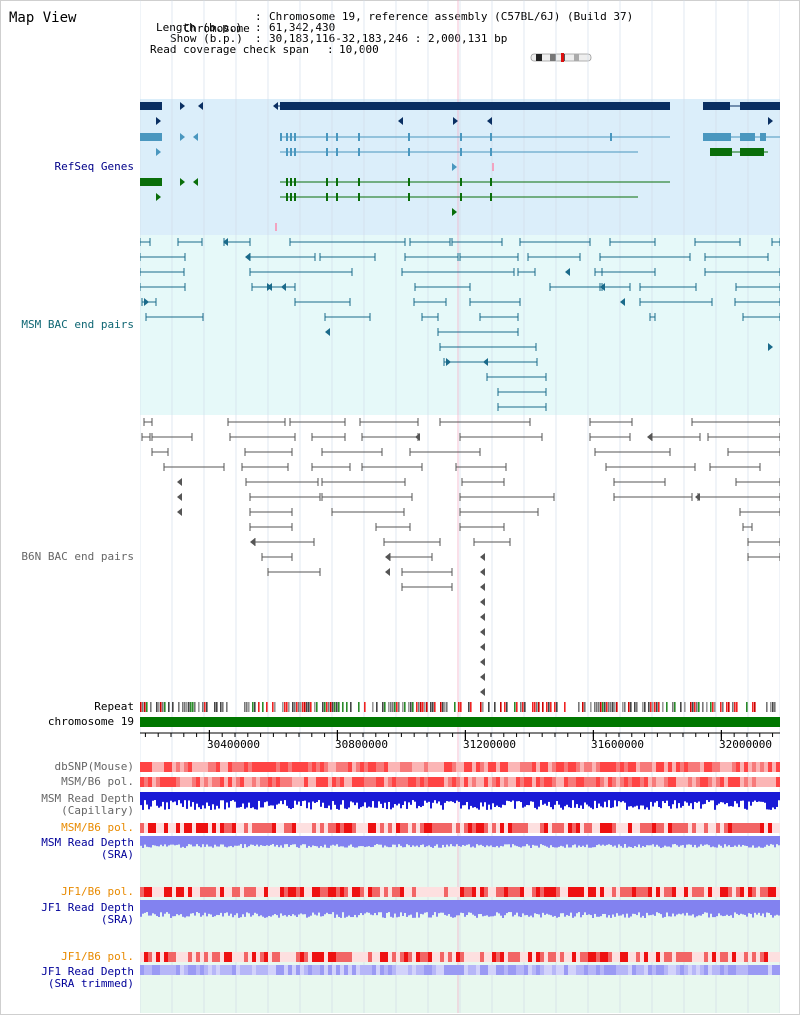 The height and width of the screenshot is (1015, 800). What do you see at coordinates (460, 166) in the screenshot?
I see `refseq-track` at bounding box center [460, 166].